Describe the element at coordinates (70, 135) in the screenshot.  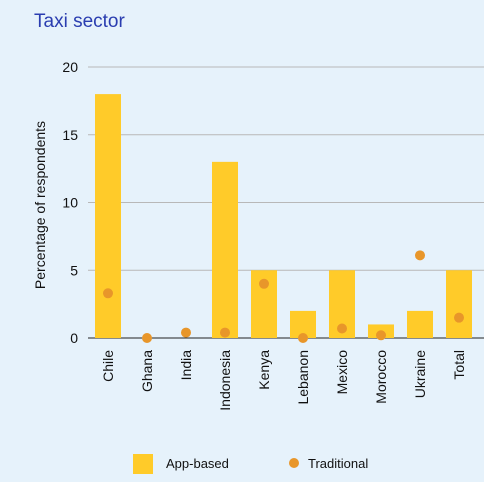
I see `y-tick-label: 15` at that location.